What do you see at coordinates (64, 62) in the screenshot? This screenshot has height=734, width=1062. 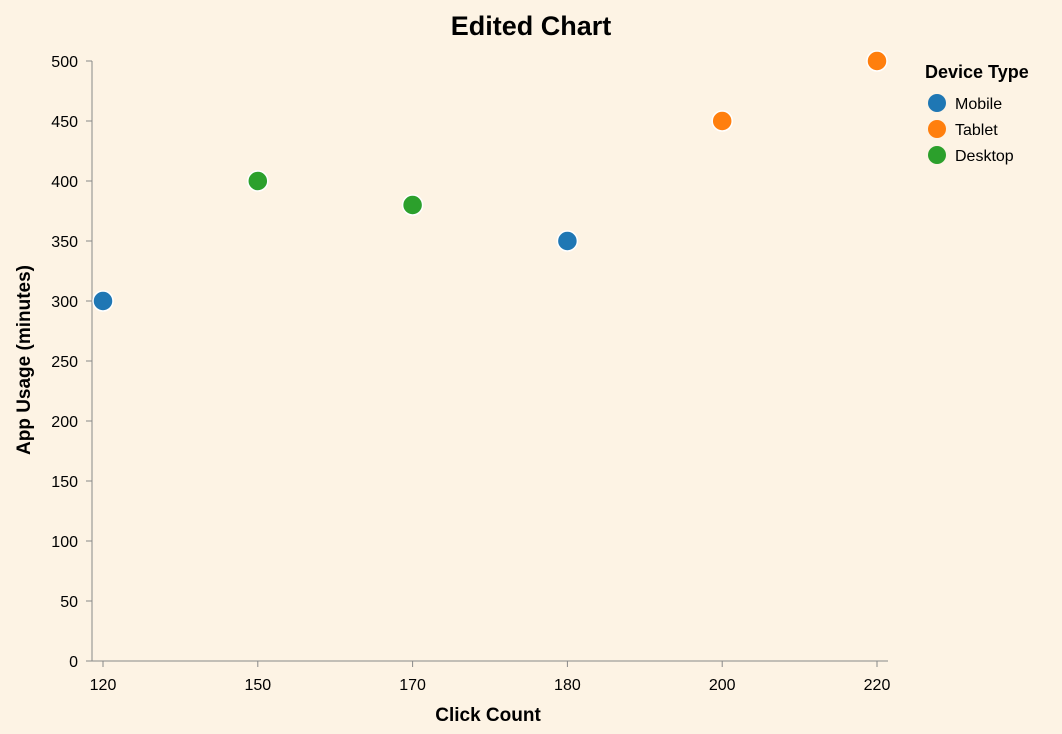 I see `y-tick-label: 500` at bounding box center [64, 62].